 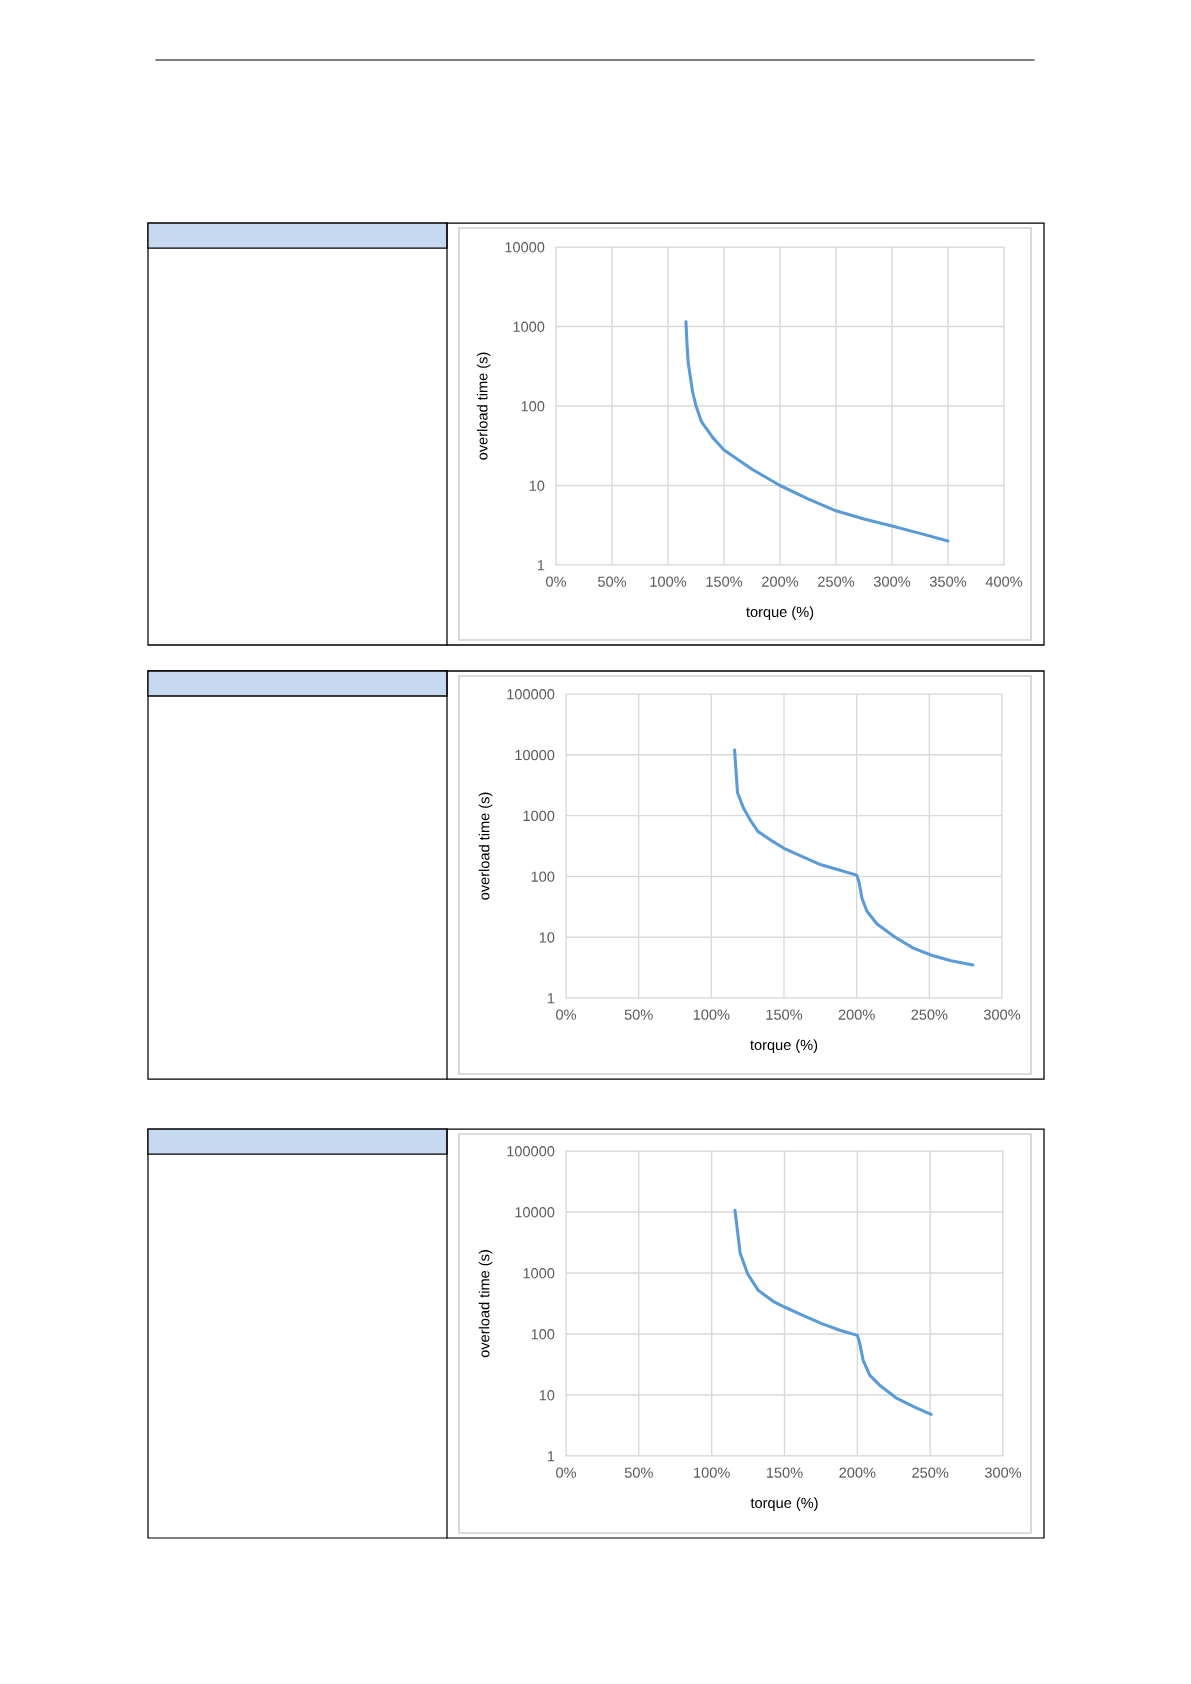 I want to click on x-tick-label: 400%, so click(x=1004, y=581).